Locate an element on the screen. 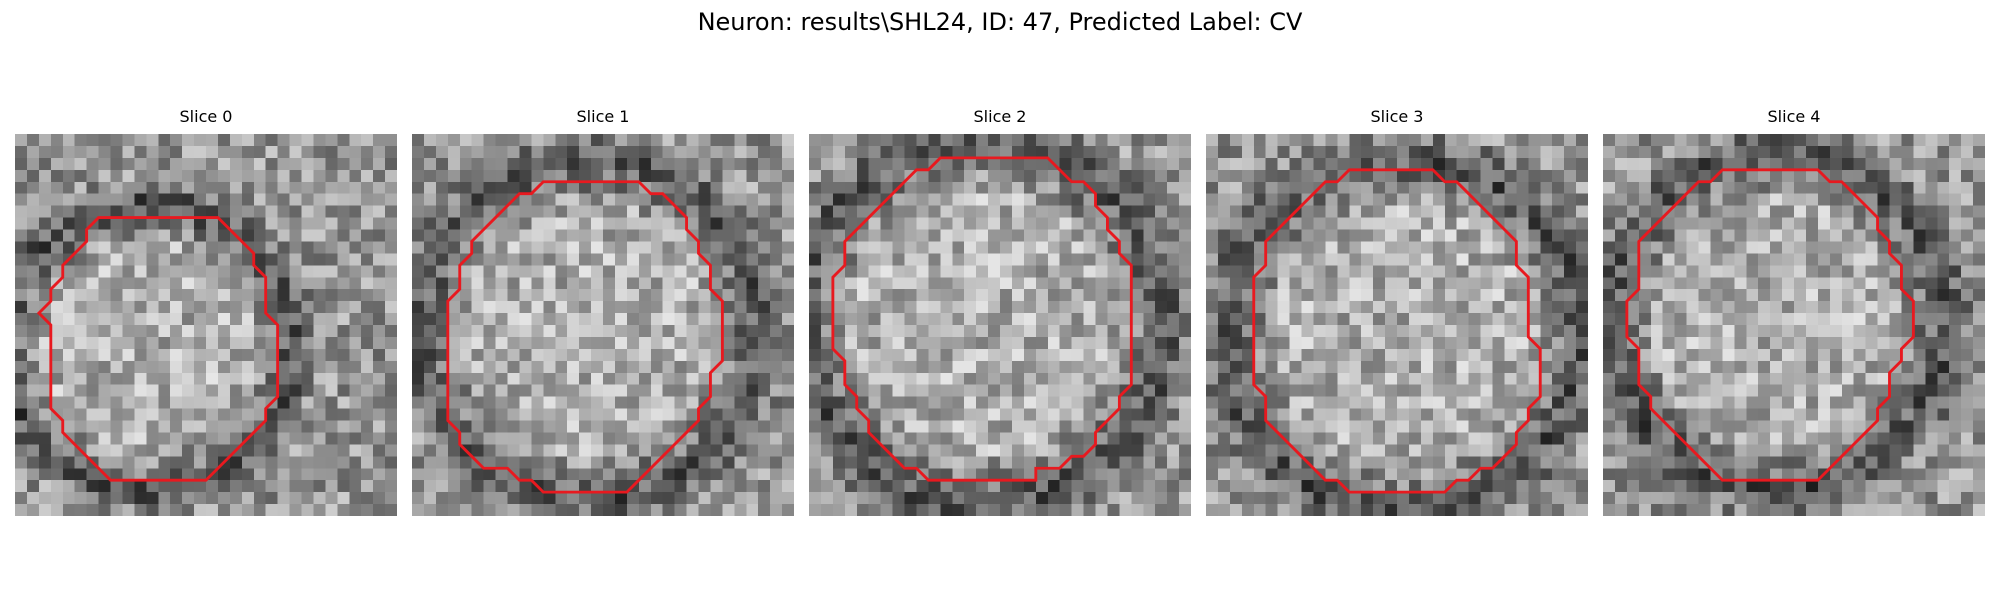 Image resolution: width=2000 pixels, height=600 pixels. slice-panel-0: Slice 0 is located at coordinates (206, 311).